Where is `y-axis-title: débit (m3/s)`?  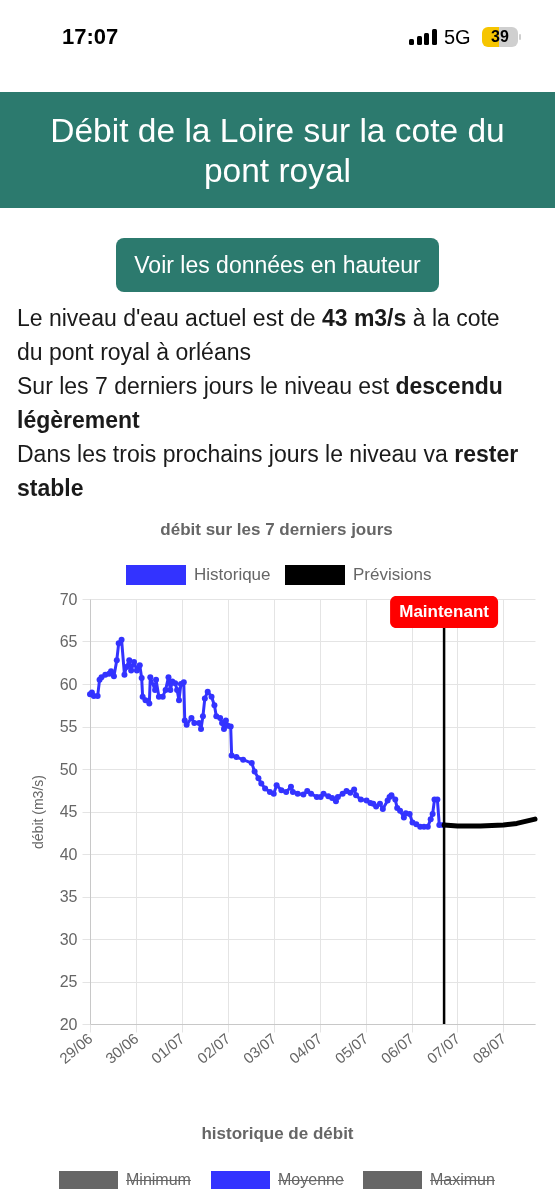 y-axis-title: débit (m3/s) is located at coordinates (37, 812).